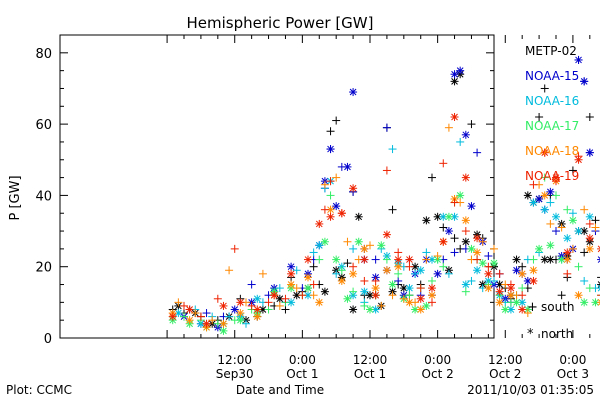 The image size is (600, 400). What do you see at coordinates (552, 126) in the screenshot?
I see `legend-entry: NOAA-17` at bounding box center [552, 126].